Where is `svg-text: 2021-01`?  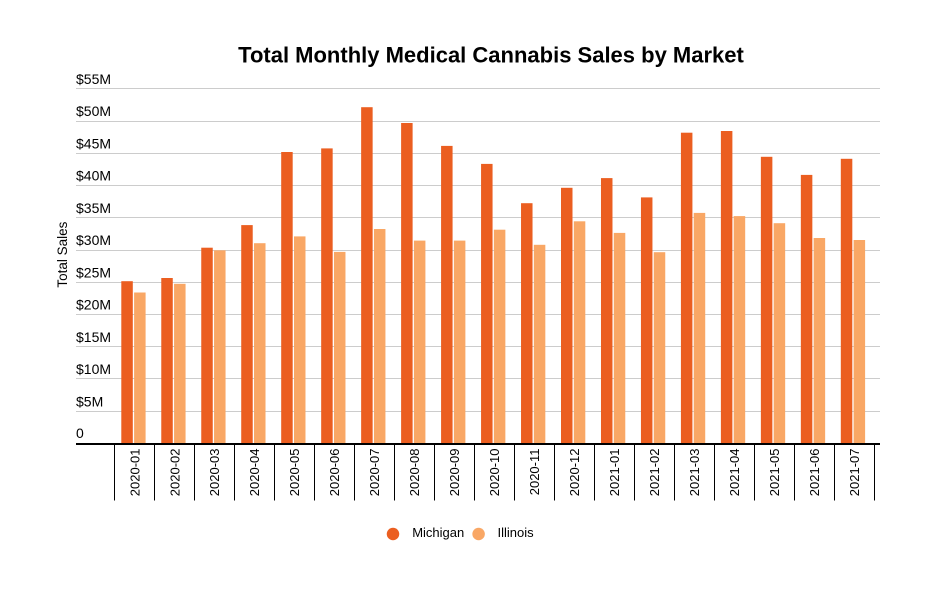
svg-text: 2021-01 is located at coordinates (614, 473).